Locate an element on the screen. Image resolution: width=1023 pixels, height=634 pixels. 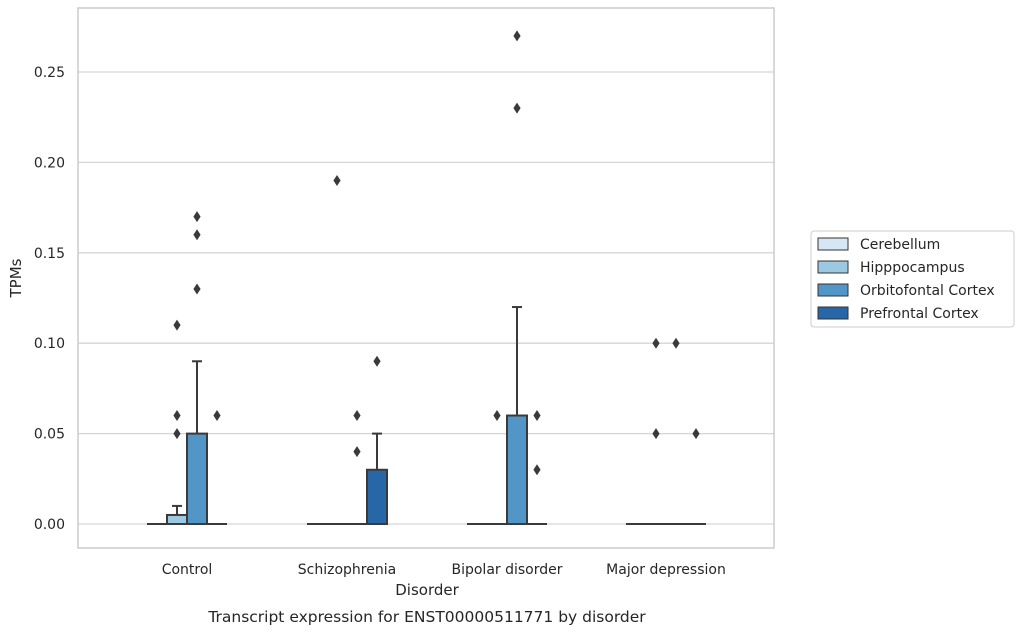
x-tick-label: Major depression is located at coordinates (666, 570).